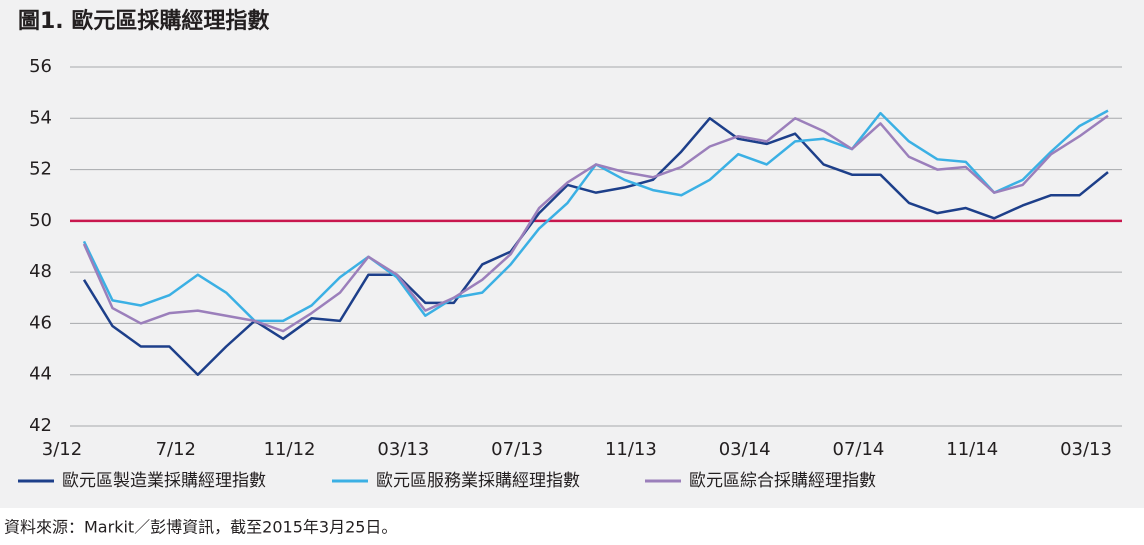 Image resolution: width=1144 pixels, height=545 pixels. What do you see at coordinates (517, 449) in the screenshot?
I see `x-tick-label: 07/13` at bounding box center [517, 449].